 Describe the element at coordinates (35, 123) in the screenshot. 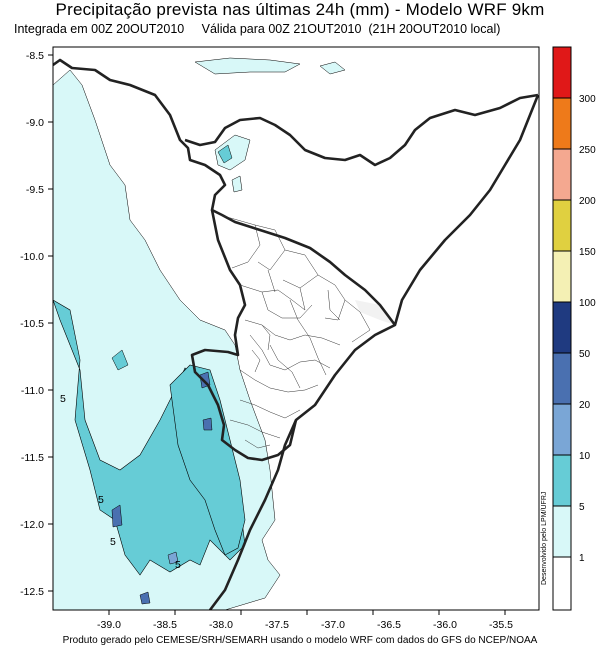

I see `y-tick-label: -9.0` at that location.